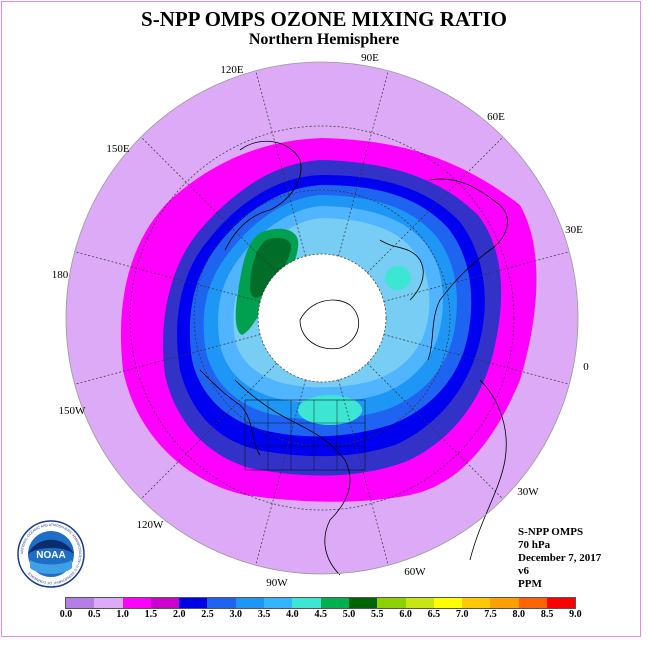  I want to click on info-version: v6, so click(523, 571).